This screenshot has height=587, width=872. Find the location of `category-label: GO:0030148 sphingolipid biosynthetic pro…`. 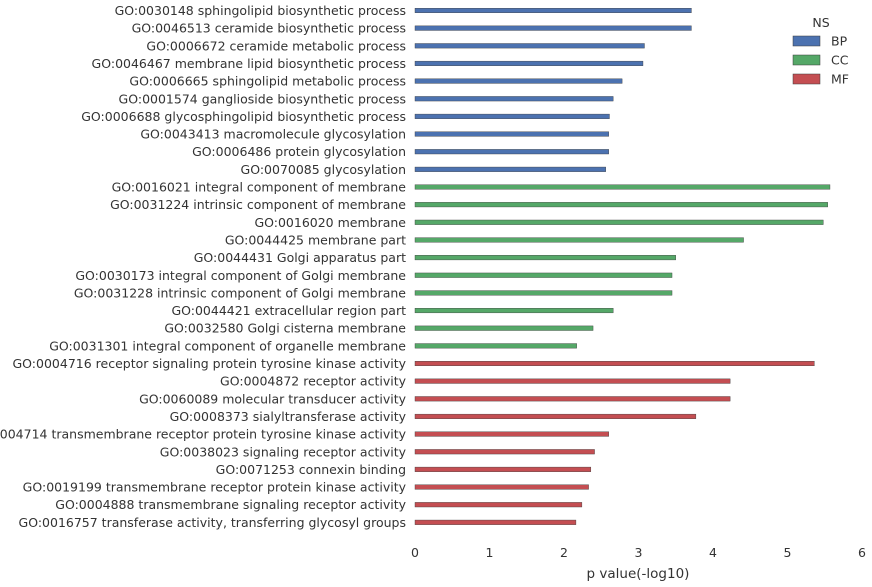

category-label: GO:0030148 sphingolipid biosynthetic pro… is located at coordinates (260, 10).